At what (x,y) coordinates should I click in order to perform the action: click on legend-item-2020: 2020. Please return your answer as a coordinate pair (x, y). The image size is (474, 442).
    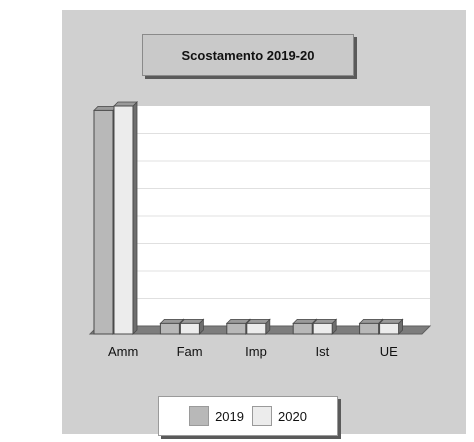
    Looking at the image, I should click on (279, 416).